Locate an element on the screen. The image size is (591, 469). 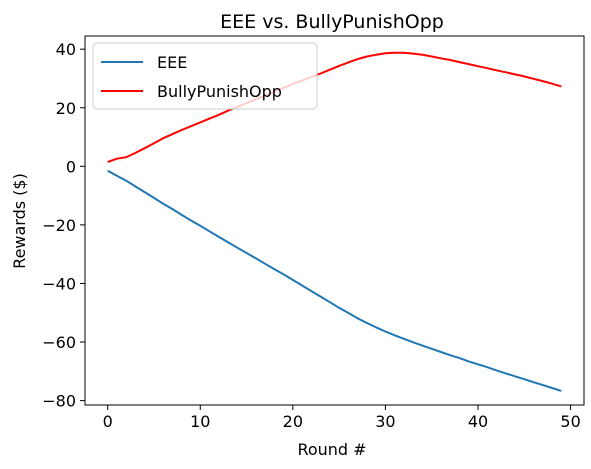
legend-box is located at coordinates (205, 76).